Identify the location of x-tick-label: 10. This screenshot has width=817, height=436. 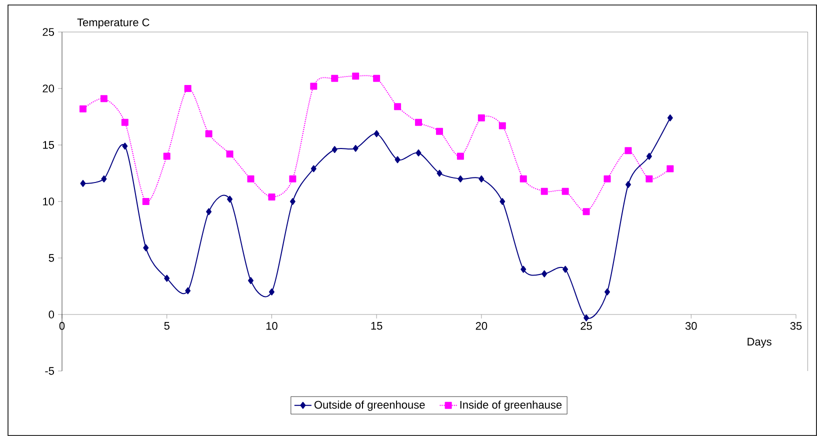
(272, 326).